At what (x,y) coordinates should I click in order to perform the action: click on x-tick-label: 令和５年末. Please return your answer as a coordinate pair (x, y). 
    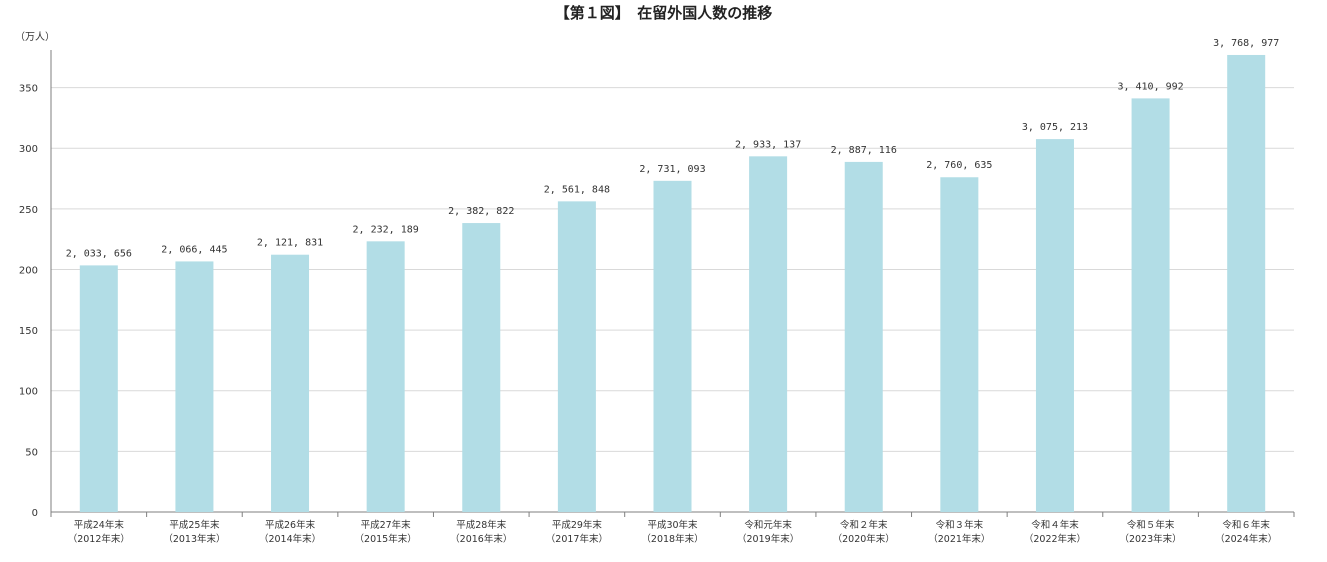
    Looking at the image, I should click on (1151, 525).